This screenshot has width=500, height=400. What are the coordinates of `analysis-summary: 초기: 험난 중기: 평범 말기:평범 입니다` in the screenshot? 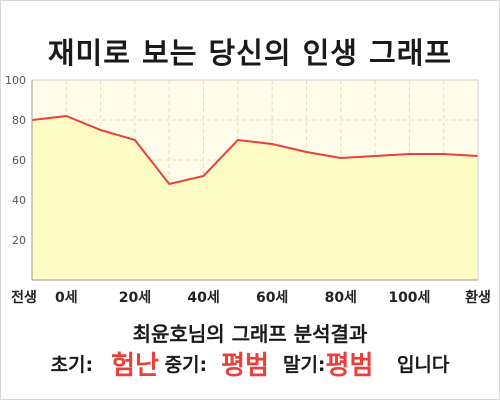 It's located at (250, 363).